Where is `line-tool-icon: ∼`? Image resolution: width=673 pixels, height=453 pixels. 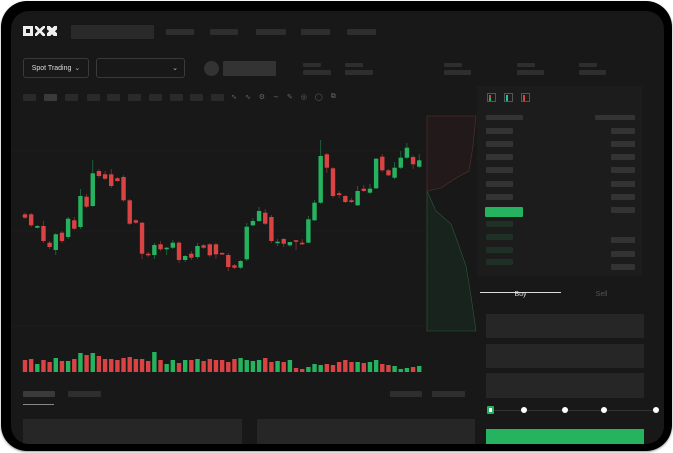 line-tool-icon: ∼ is located at coordinates (276, 97).